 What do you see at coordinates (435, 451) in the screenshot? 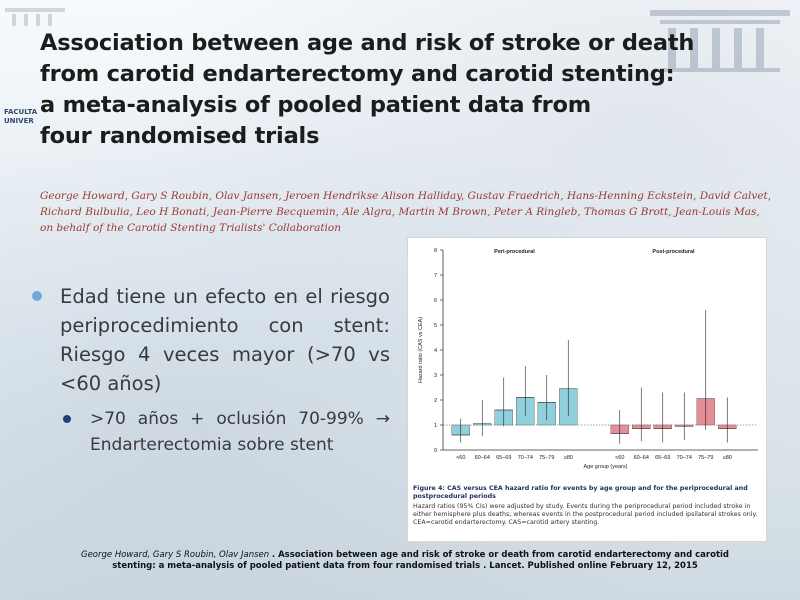
I see `y-tick-label: 0` at bounding box center [435, 451].